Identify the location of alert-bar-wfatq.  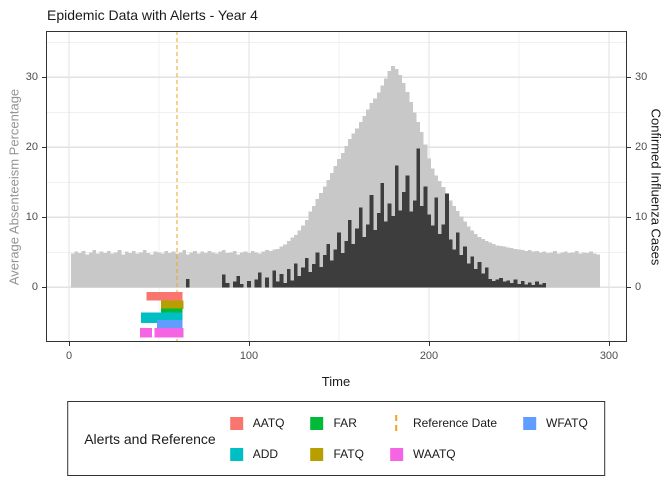
(170, 325).